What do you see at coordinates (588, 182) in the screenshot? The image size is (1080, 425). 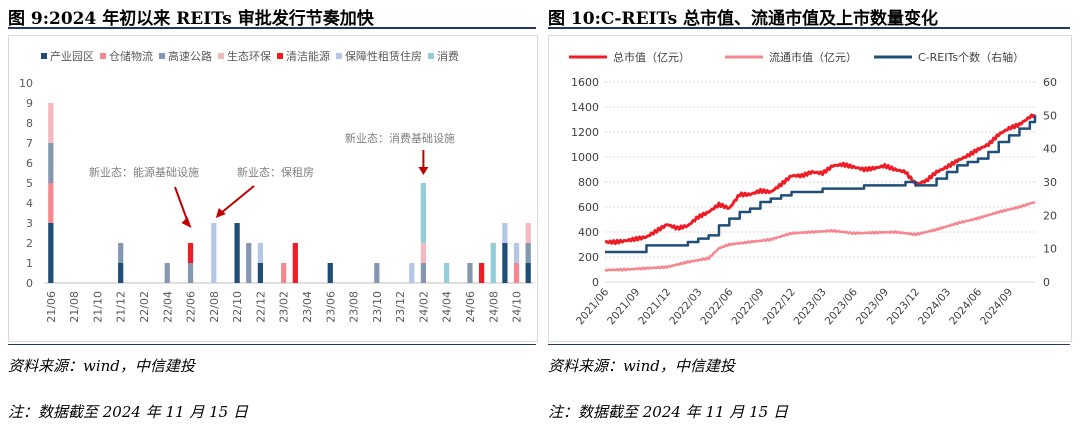 I see `y-left-tick-label: 800` at bounding box center [588, 182].